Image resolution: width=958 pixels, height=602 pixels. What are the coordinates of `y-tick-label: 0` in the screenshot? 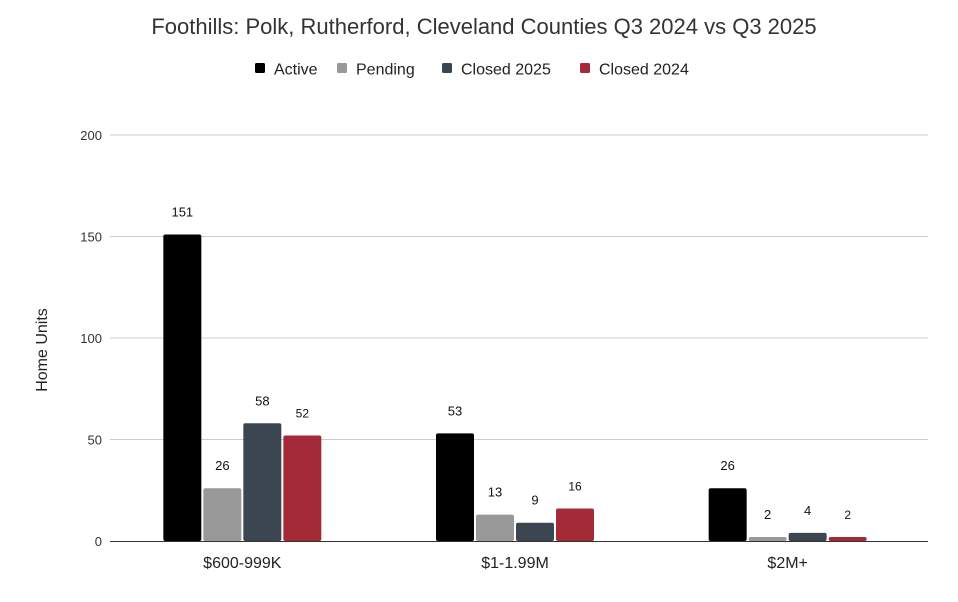 It's located at (98, 541).